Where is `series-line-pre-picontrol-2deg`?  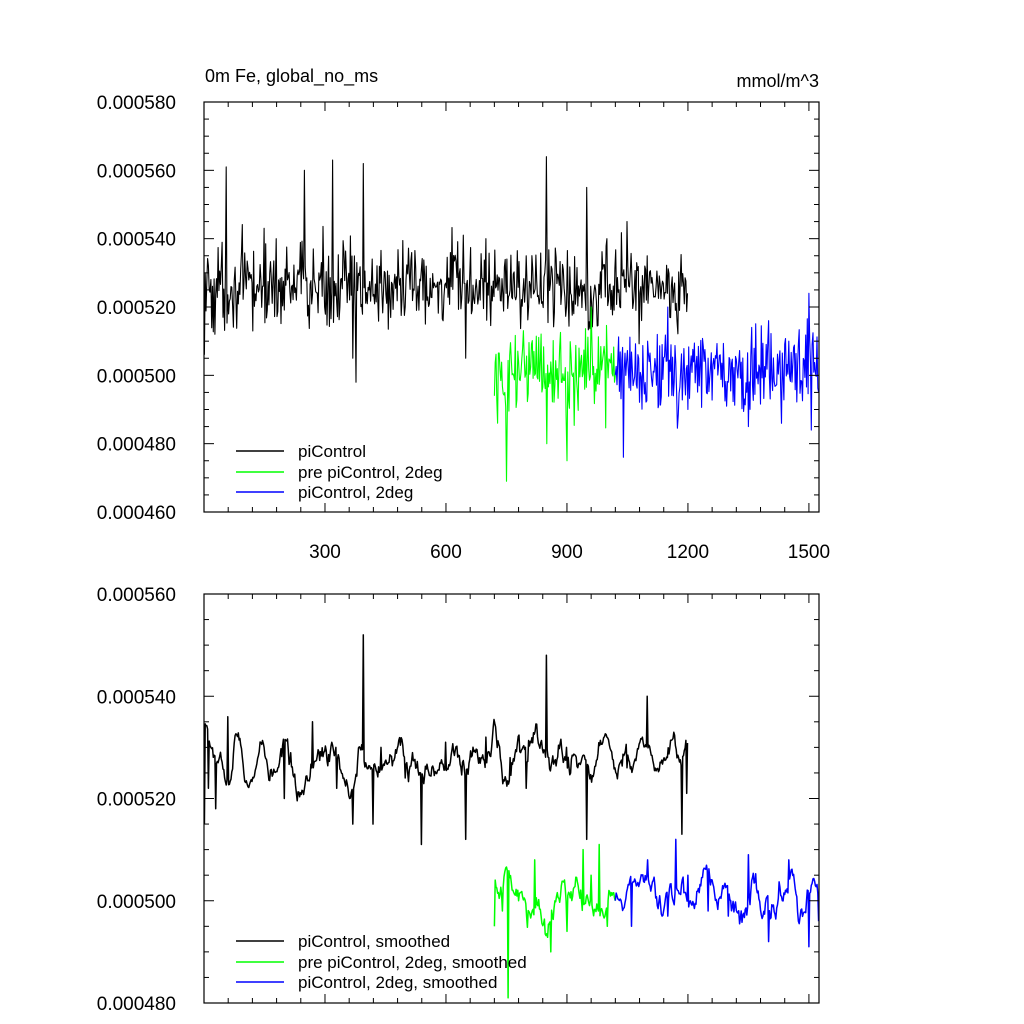
series-line-pre-picontrol-2deg is located at coordinates (554, 394).